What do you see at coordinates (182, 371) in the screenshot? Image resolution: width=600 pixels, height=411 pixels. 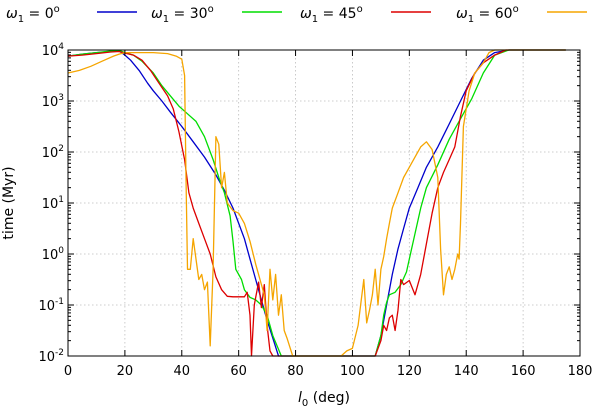 I see `x-tick-label: 40` at bounding box center [182, 371].